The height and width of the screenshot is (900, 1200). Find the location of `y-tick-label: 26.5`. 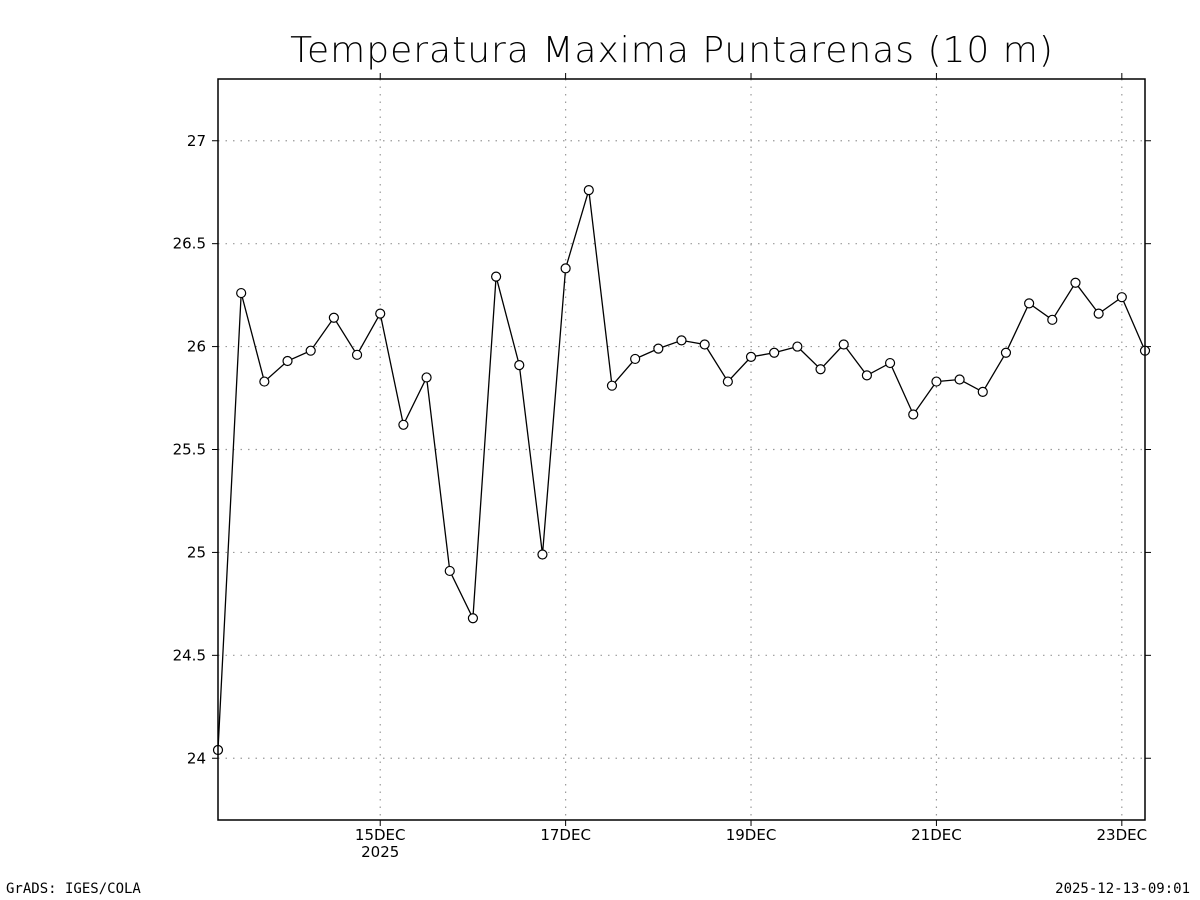

y-tick-label: 26.5 is located at coordinates (189, 244).